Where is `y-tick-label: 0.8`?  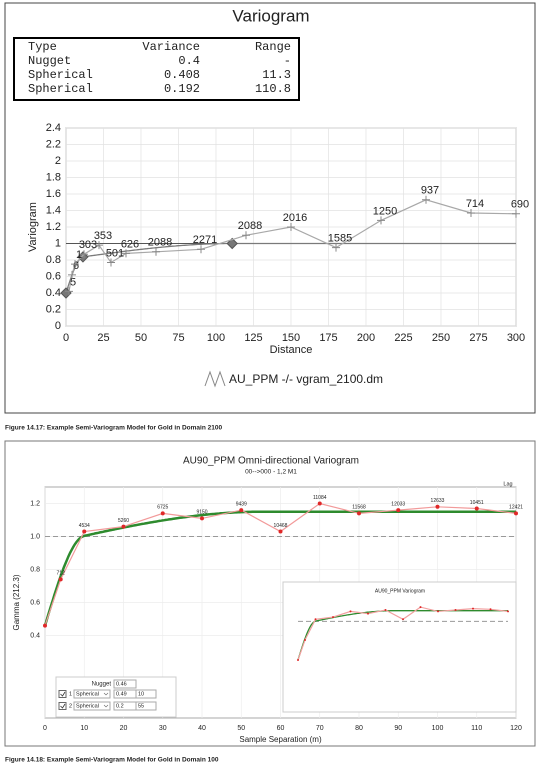
y-tick-label: 0.8 is located at coordinates (35, 569).